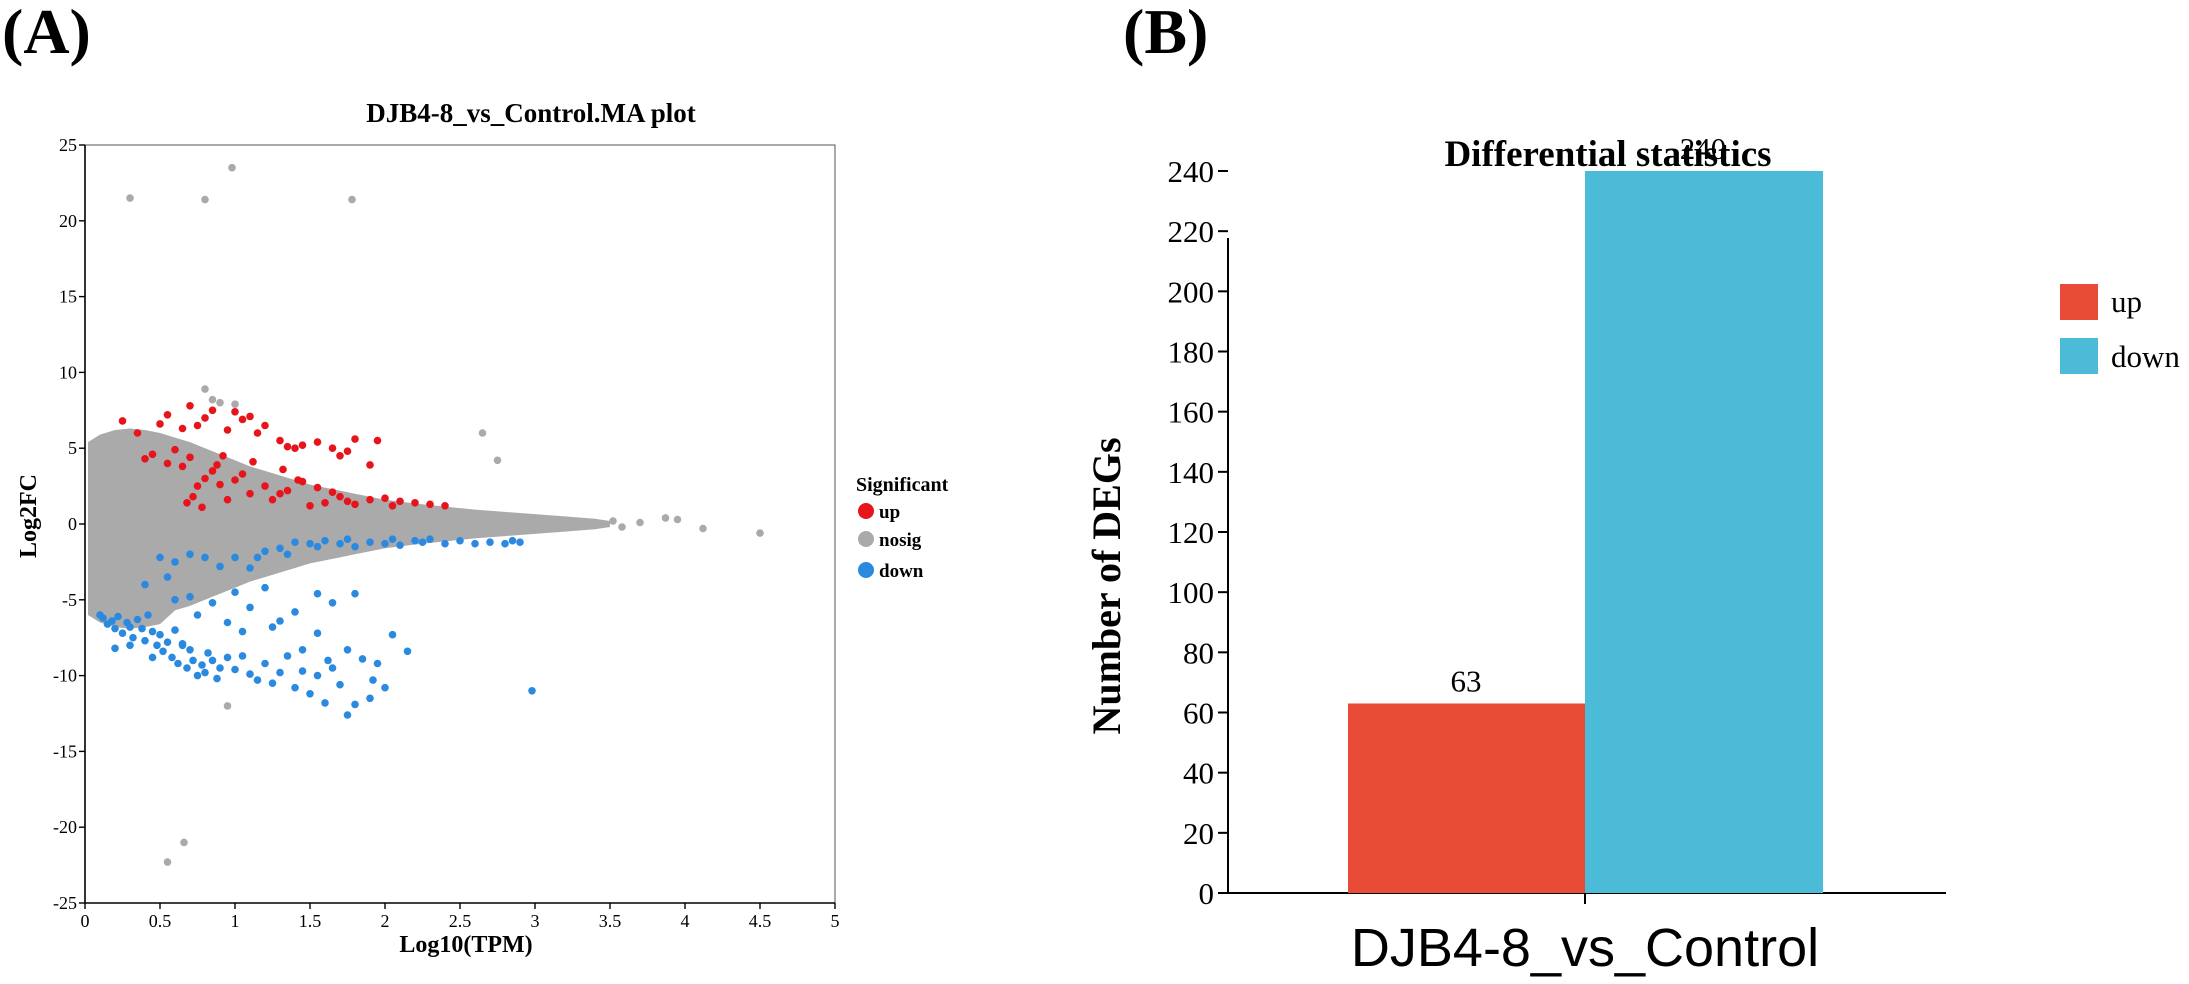  What do you see at coordinates (69, 600) in the screenshot?
I see `ma-y-tick-label: -5` at bounding box center [69, 600].